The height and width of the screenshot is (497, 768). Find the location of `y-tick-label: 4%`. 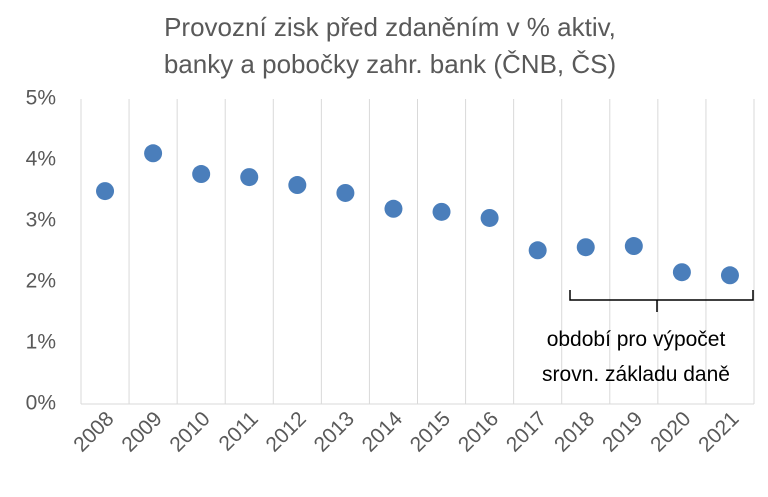

y-tick-label: 4% is located at coordinates (41, 159).